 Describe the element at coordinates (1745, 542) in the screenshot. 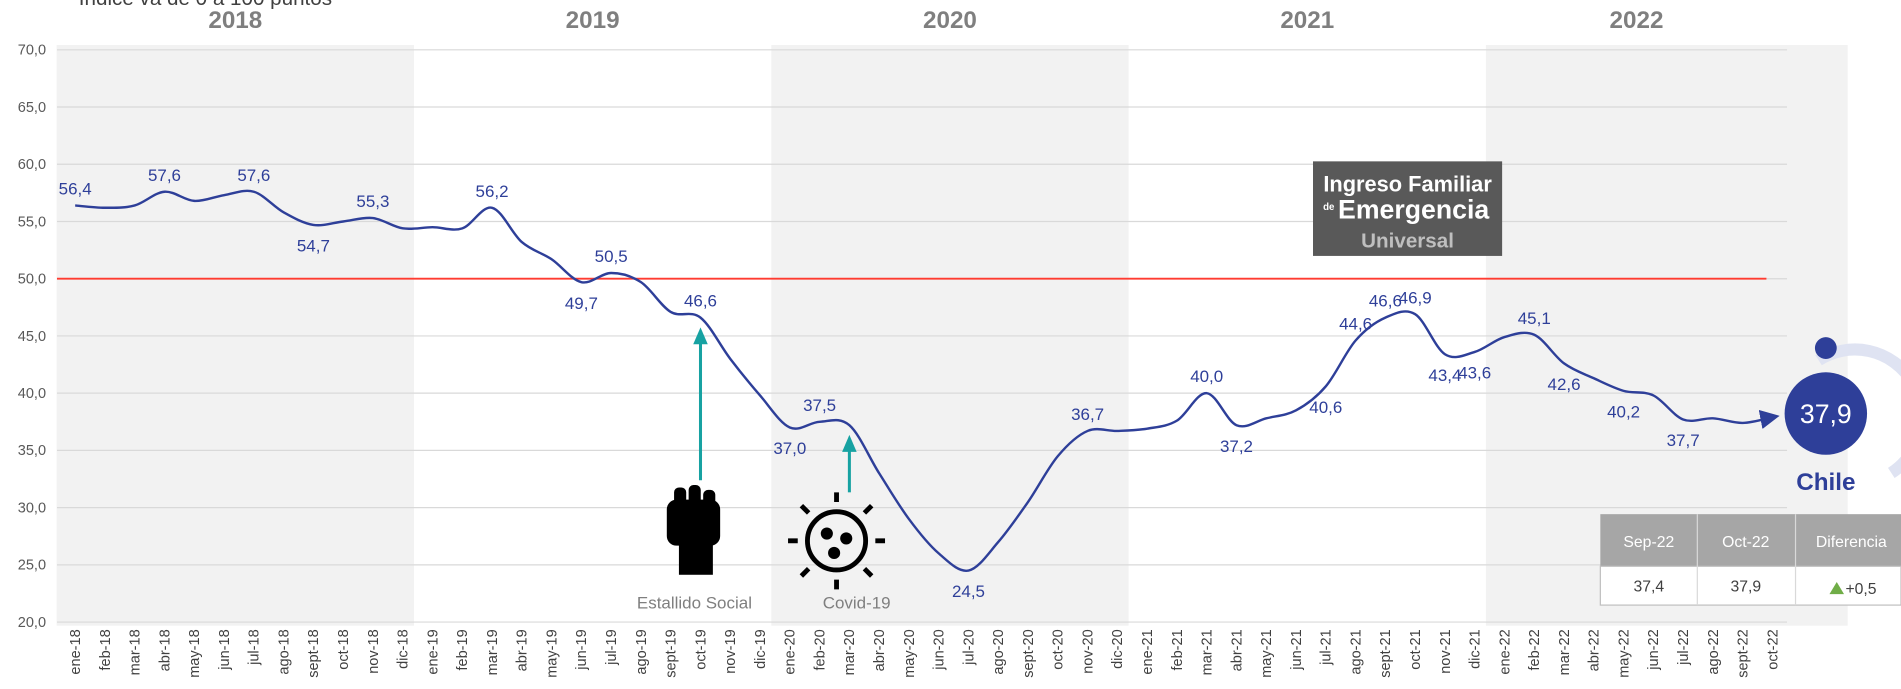

I see `table-header: Oct-22` at that location.